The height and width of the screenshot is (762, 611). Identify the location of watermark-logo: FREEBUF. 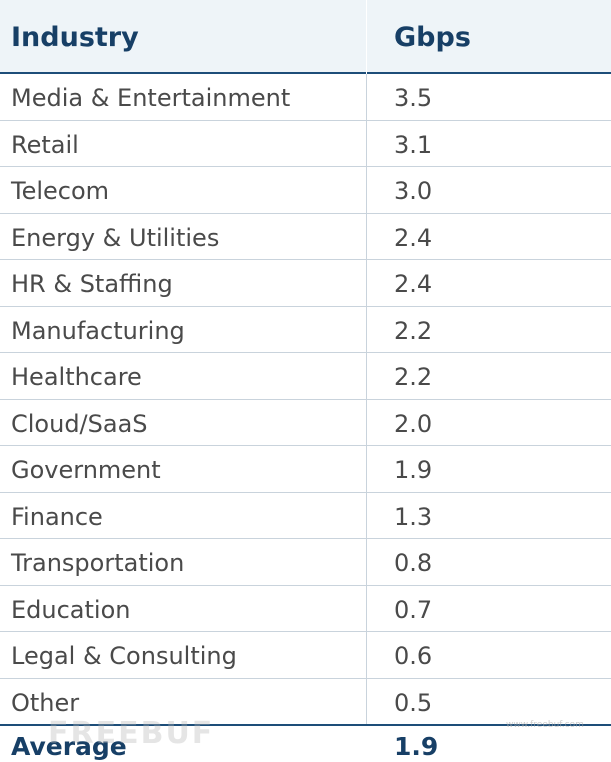
(131, 733).